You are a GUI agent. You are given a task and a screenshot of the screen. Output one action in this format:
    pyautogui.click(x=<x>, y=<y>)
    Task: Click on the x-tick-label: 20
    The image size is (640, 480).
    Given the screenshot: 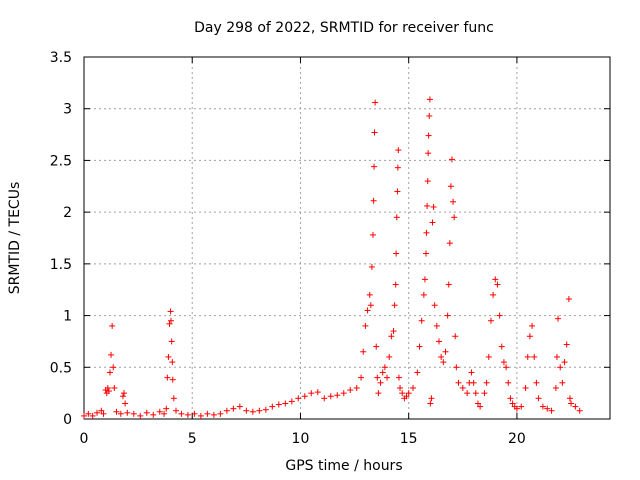 What is the action you would take?
    pyautogui.click(x=517, y=439)
    